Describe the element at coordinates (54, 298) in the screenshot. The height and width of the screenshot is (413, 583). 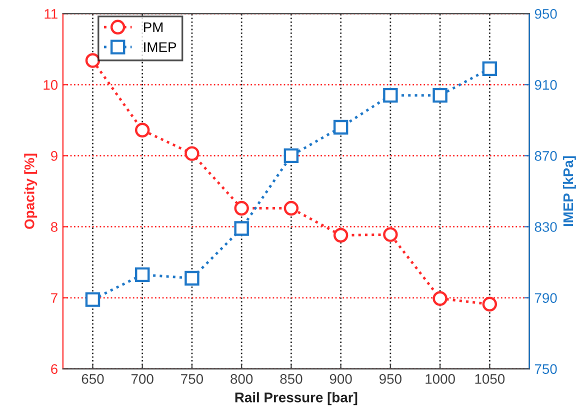
I see `y-tick-label: 7` at that location.